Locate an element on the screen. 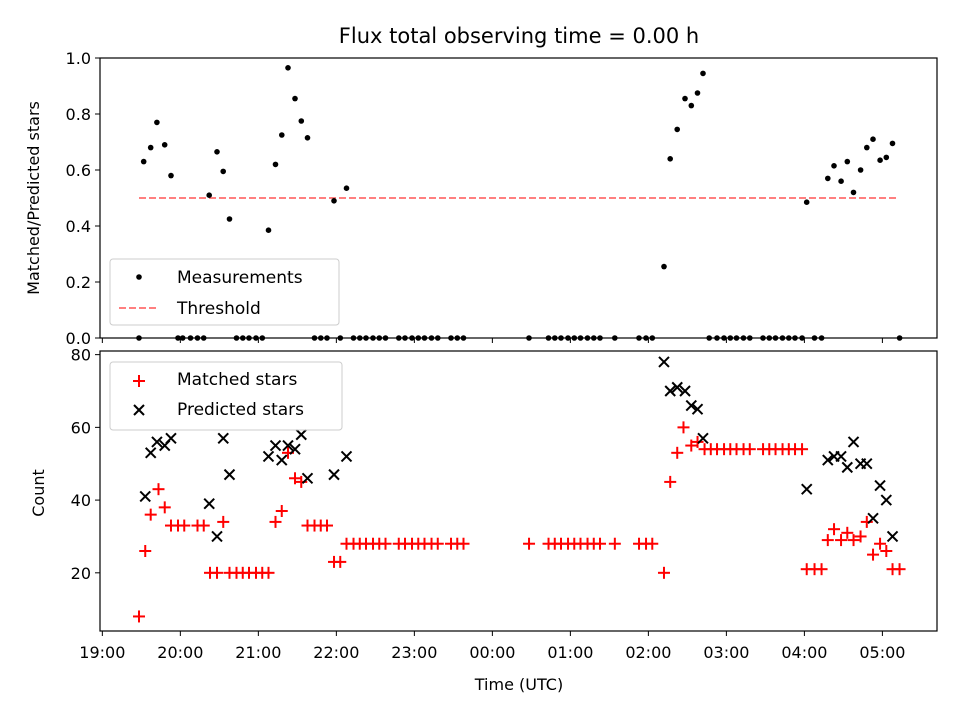  bottom-y-tick-label: 40 is located at coordinates (81, 500).